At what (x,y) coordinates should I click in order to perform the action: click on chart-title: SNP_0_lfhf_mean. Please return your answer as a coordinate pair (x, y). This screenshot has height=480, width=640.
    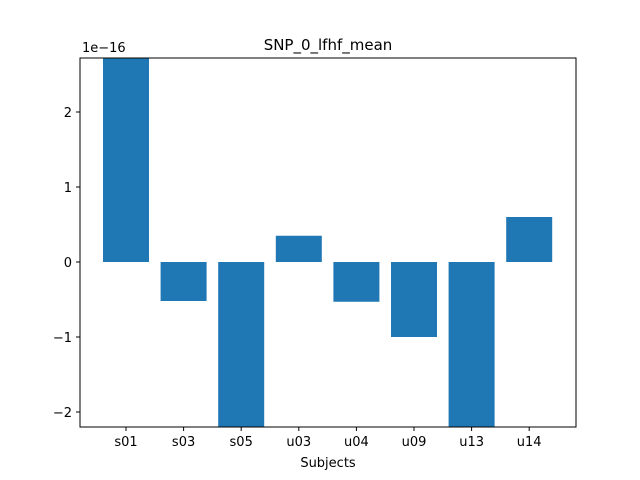
    Looking at the image, I should click on (328, 45).